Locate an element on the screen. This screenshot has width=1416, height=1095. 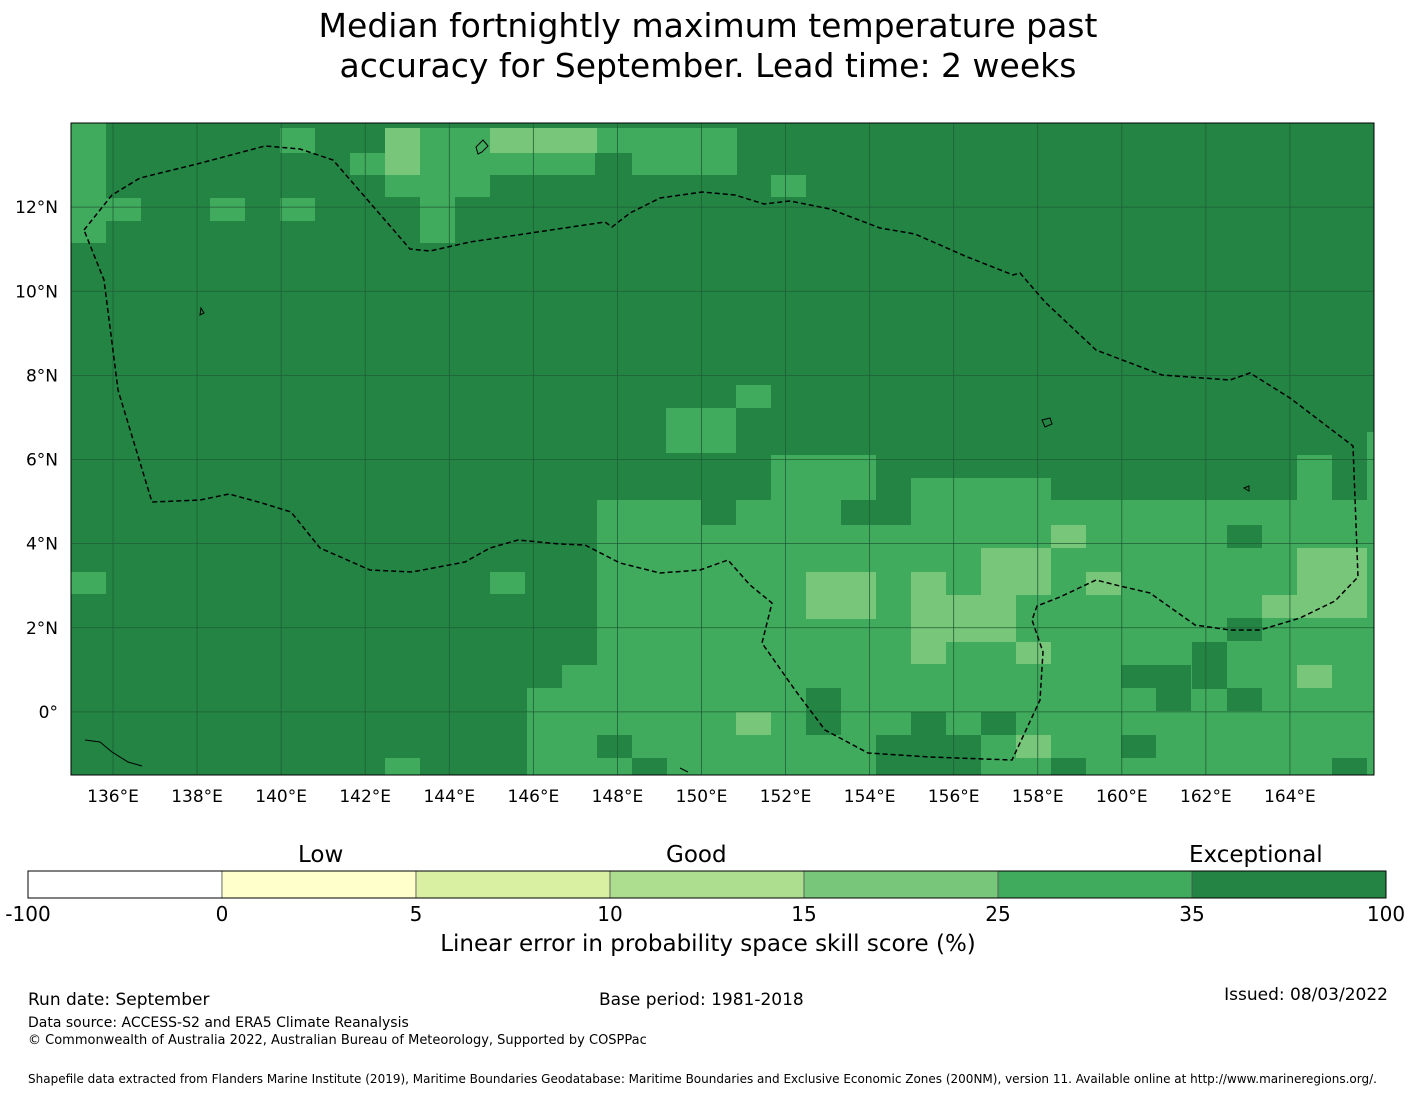
run-date: Run date: September is located at coordinates (119, 1000).